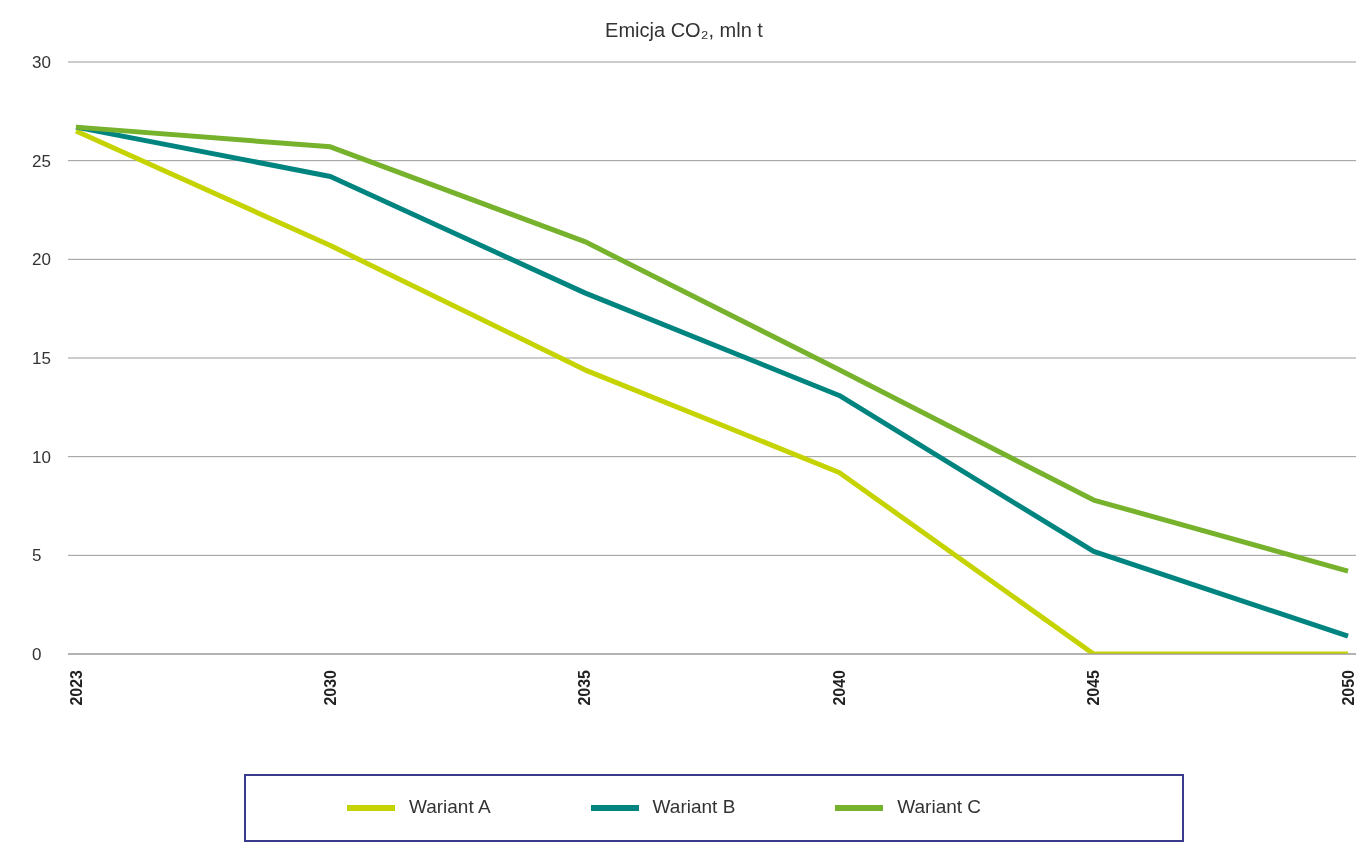 The height and width of the screenshot is (850, 1368). I want to click on y-tick-label: 25, so click(41, 161).